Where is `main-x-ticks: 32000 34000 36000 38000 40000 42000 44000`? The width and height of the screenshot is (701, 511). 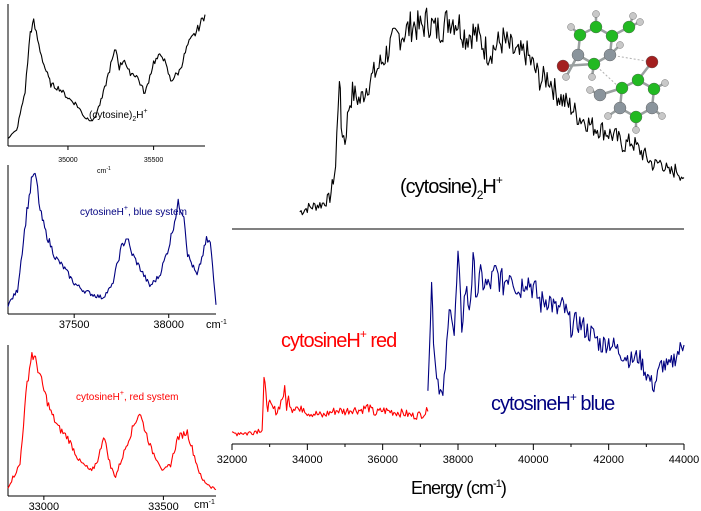 main-x-ticks: 32000 34000 36000 38000 40000 42000 44000 is located at coordinates (458, 455).